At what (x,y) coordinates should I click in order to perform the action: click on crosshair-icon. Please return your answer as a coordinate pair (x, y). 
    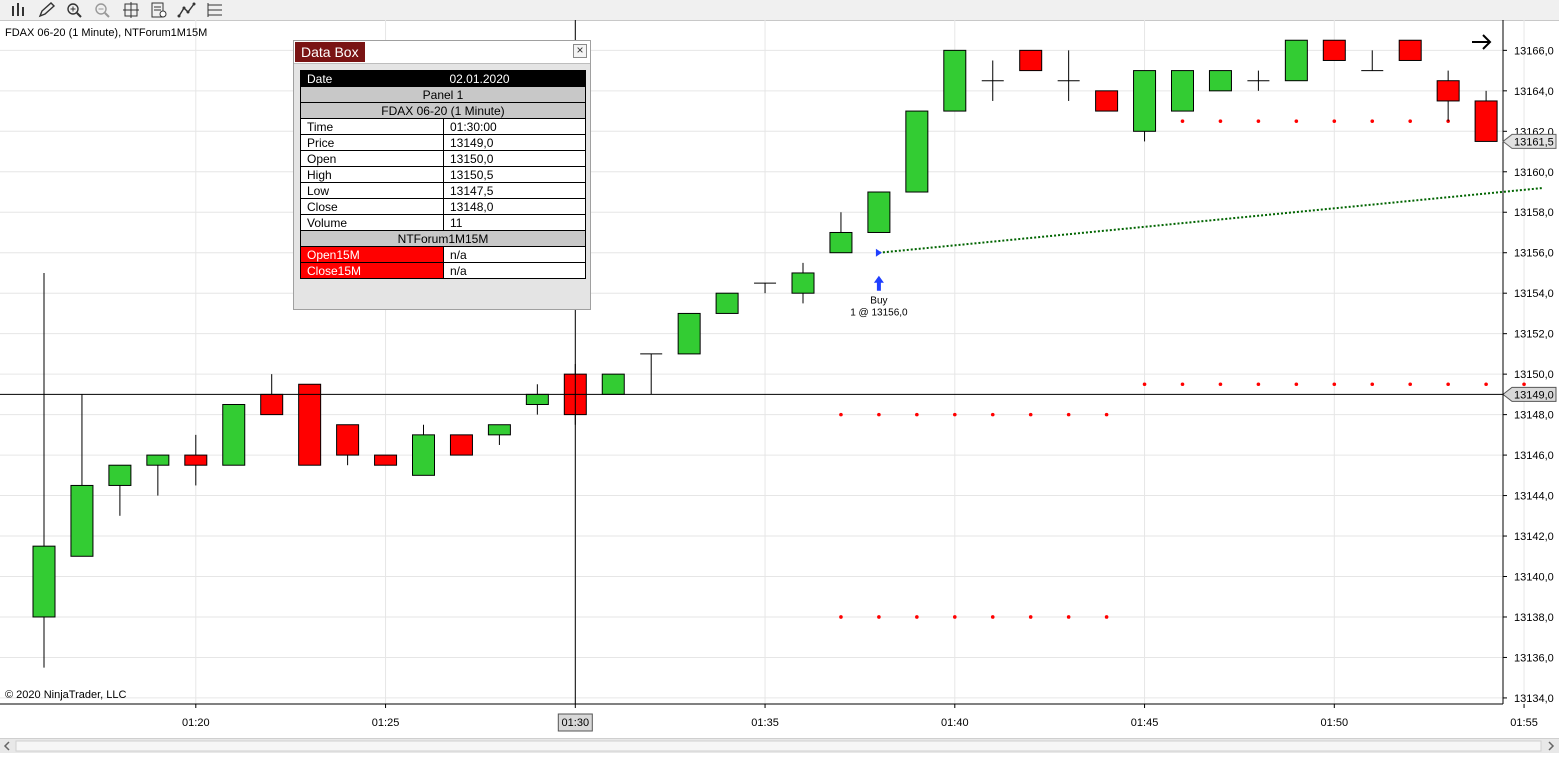
    Looking at the image, I should click on (131, 10).